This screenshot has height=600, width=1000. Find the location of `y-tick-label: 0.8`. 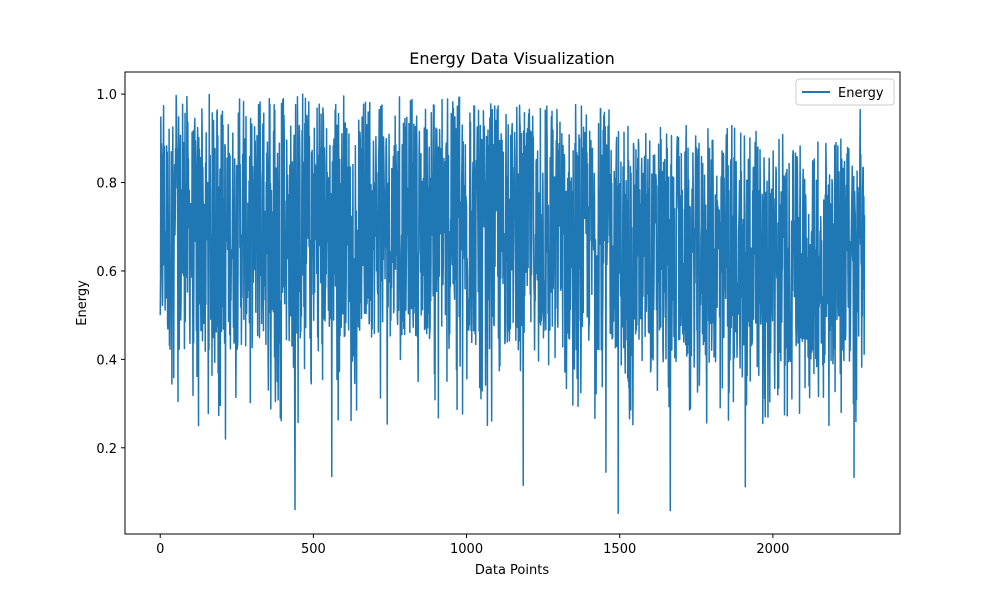

y-tick-label: 0.8 is located at coordinates (106, 184).